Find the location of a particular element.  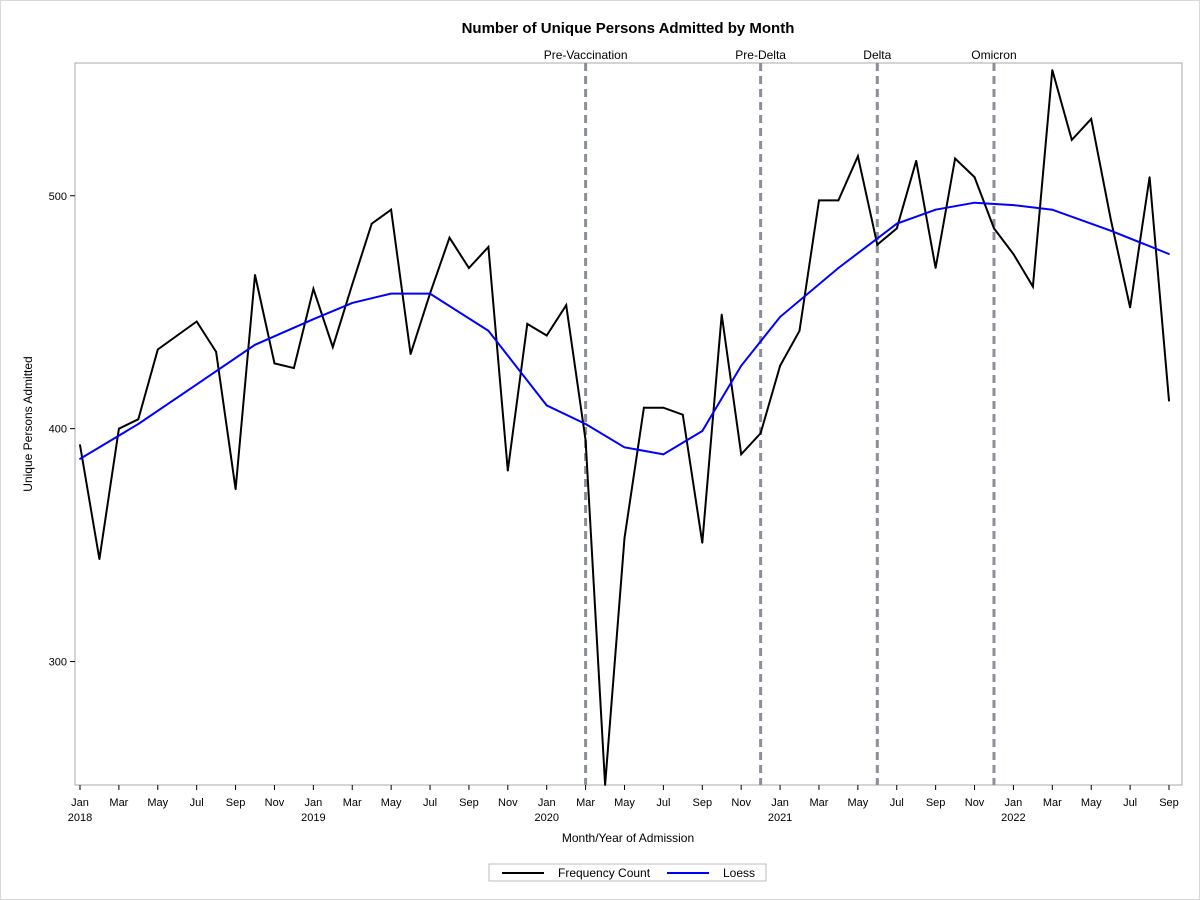

y-axis: 300 400 500 is located at coordinates (62, 430).